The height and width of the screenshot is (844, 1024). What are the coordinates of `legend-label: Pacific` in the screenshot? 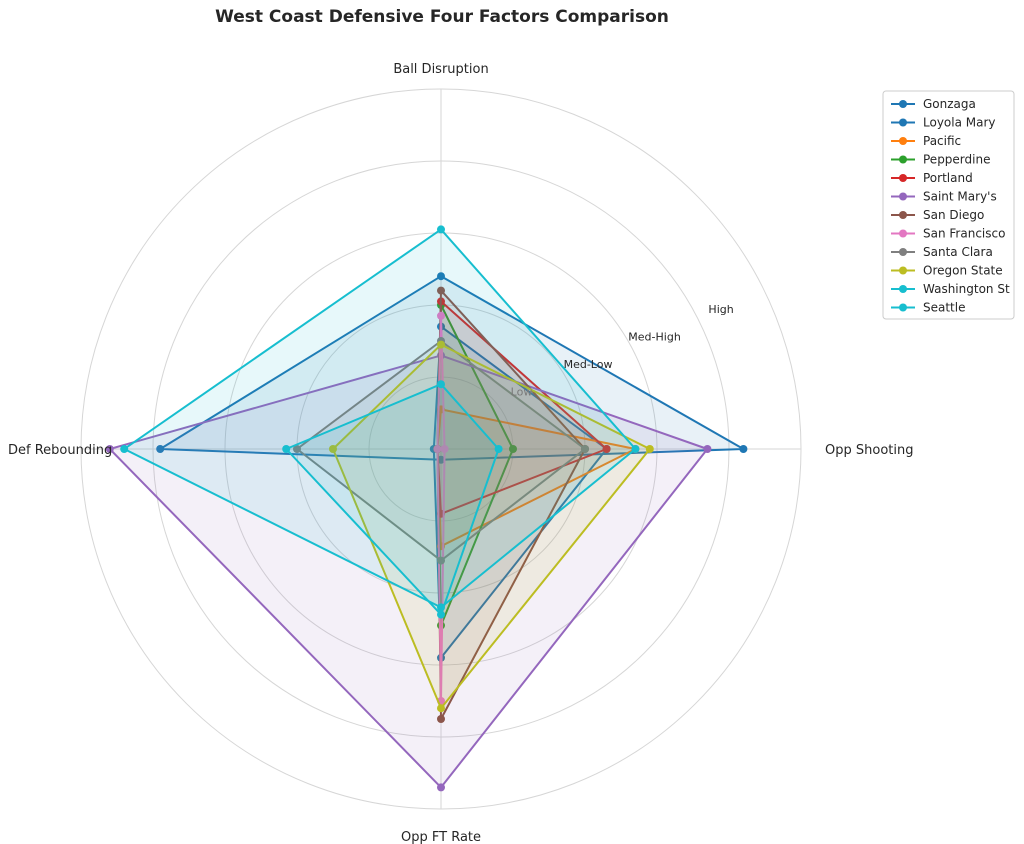 It's located at (942, 141).